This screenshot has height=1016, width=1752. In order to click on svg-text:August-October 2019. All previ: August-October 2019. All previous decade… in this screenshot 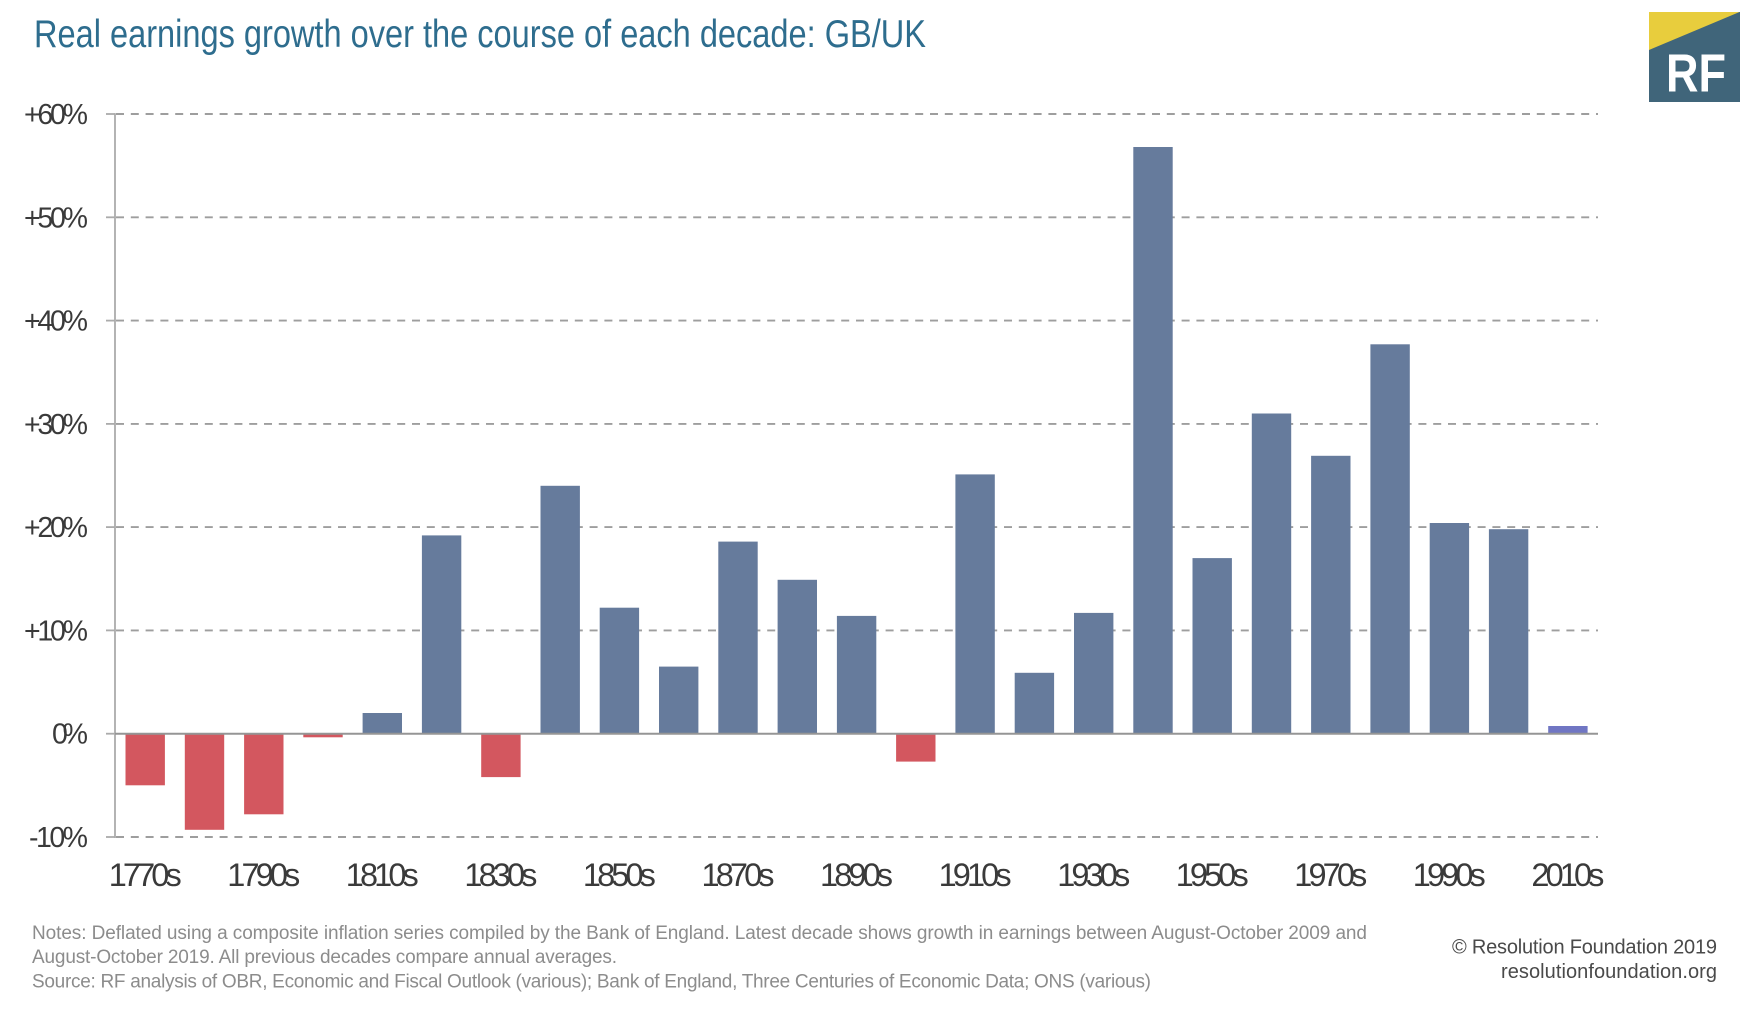, I will do `click(324, 957)`.